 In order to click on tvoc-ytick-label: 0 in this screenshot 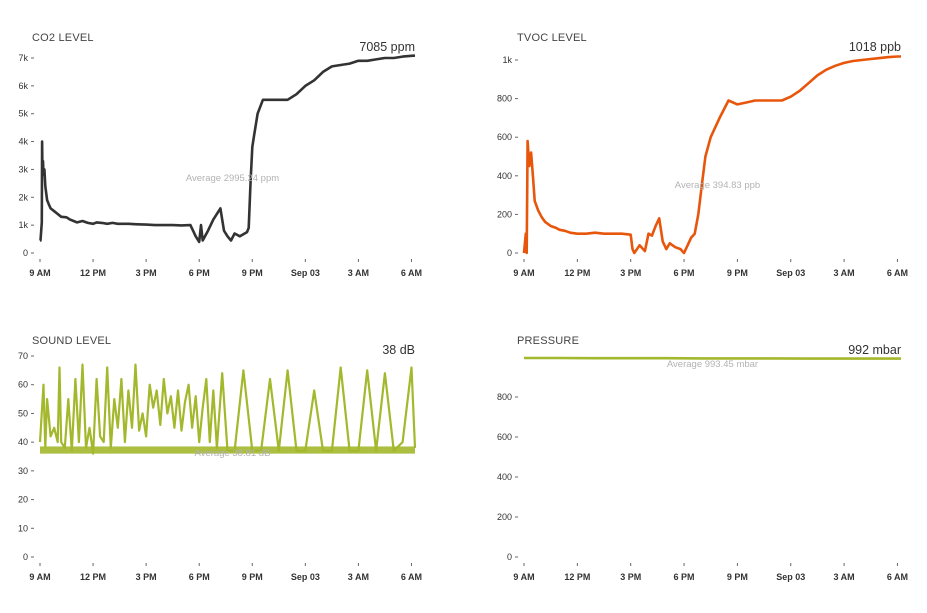, I will do `click(509, 253)`.